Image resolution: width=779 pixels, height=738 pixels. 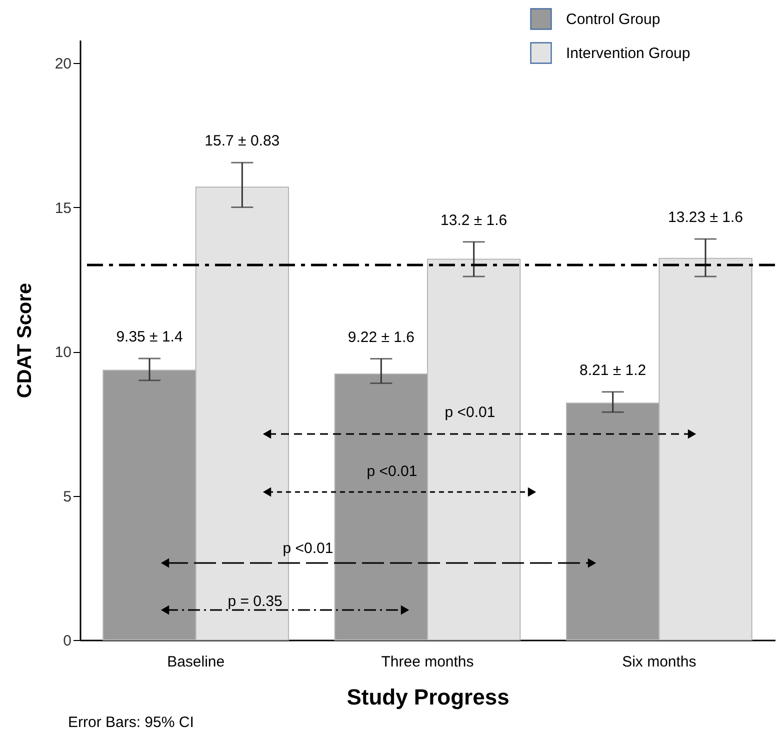 What do you see at coordinates (196, 662) in the screenshot?
I see `x-tick-label: Baseline` at bounding box center [196, 662].